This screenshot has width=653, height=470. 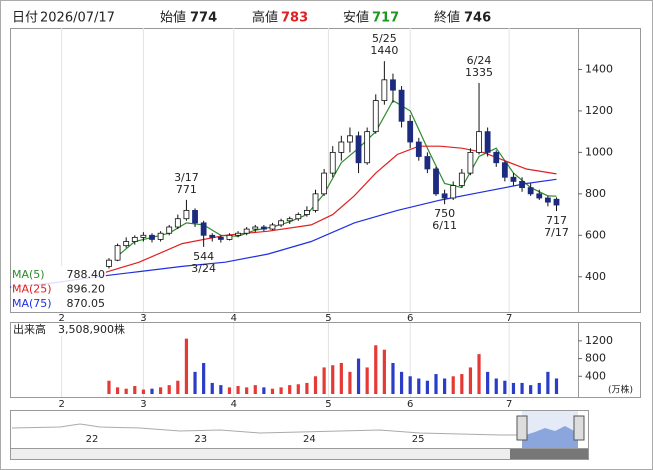 What do you see at coordinates (173, 18) in the screenshot?
I see `open-label: 始値` at bounding box center [173, 18].